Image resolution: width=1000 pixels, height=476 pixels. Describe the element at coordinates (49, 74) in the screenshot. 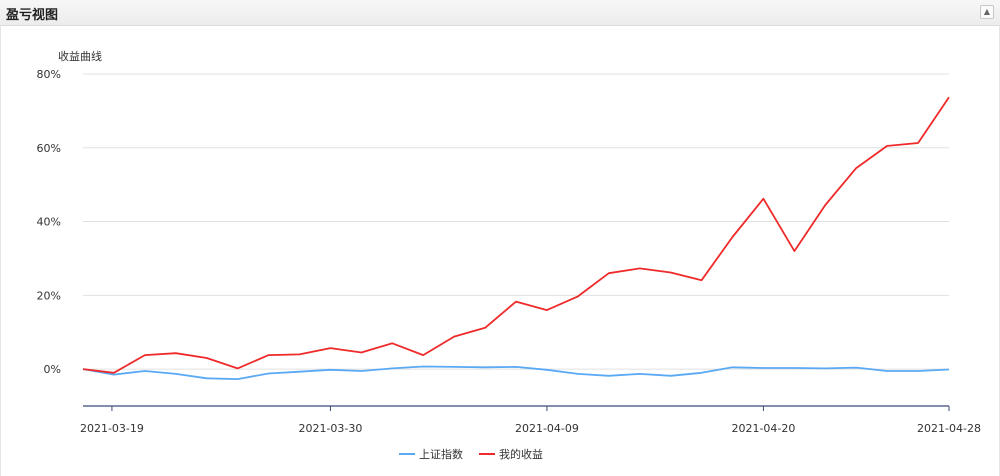

I see `y-tick-label: 80%` at that location.